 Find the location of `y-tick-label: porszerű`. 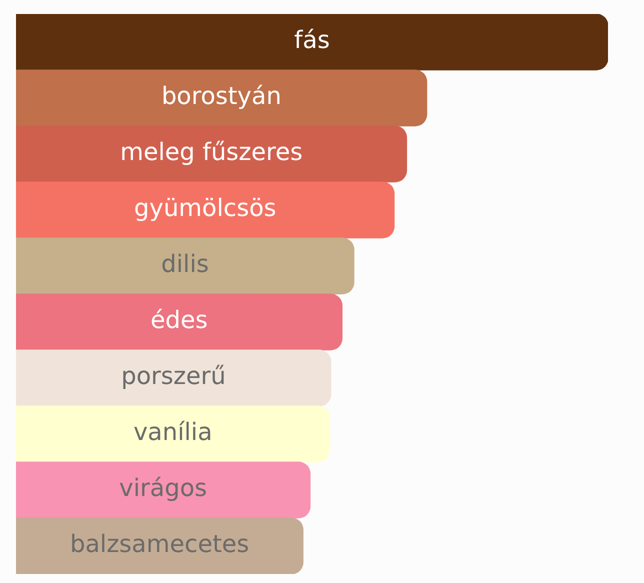

y-tick-label: porszerű is located at coordinates (173, 376).